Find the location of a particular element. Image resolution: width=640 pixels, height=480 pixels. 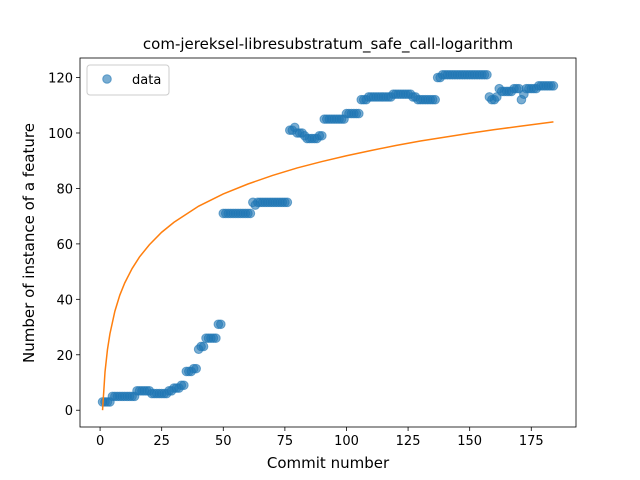

y-tick-label: 0 is located at coordinates (69, 411).